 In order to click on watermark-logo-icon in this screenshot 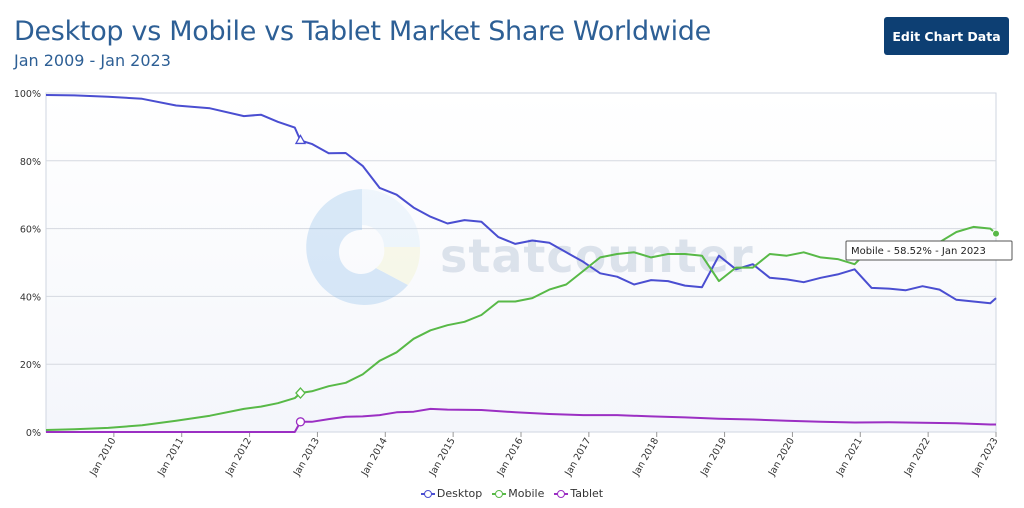, I will do `click(357, 247)`.